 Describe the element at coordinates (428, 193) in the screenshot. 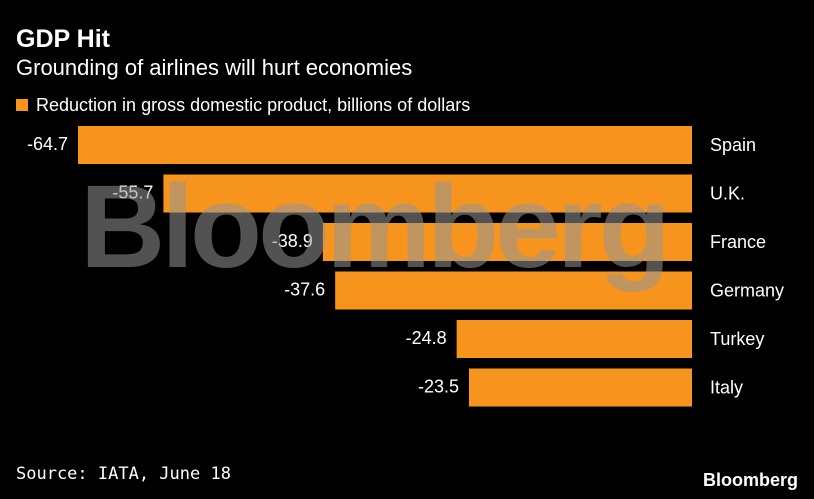

I see `bar-uk` at that location.